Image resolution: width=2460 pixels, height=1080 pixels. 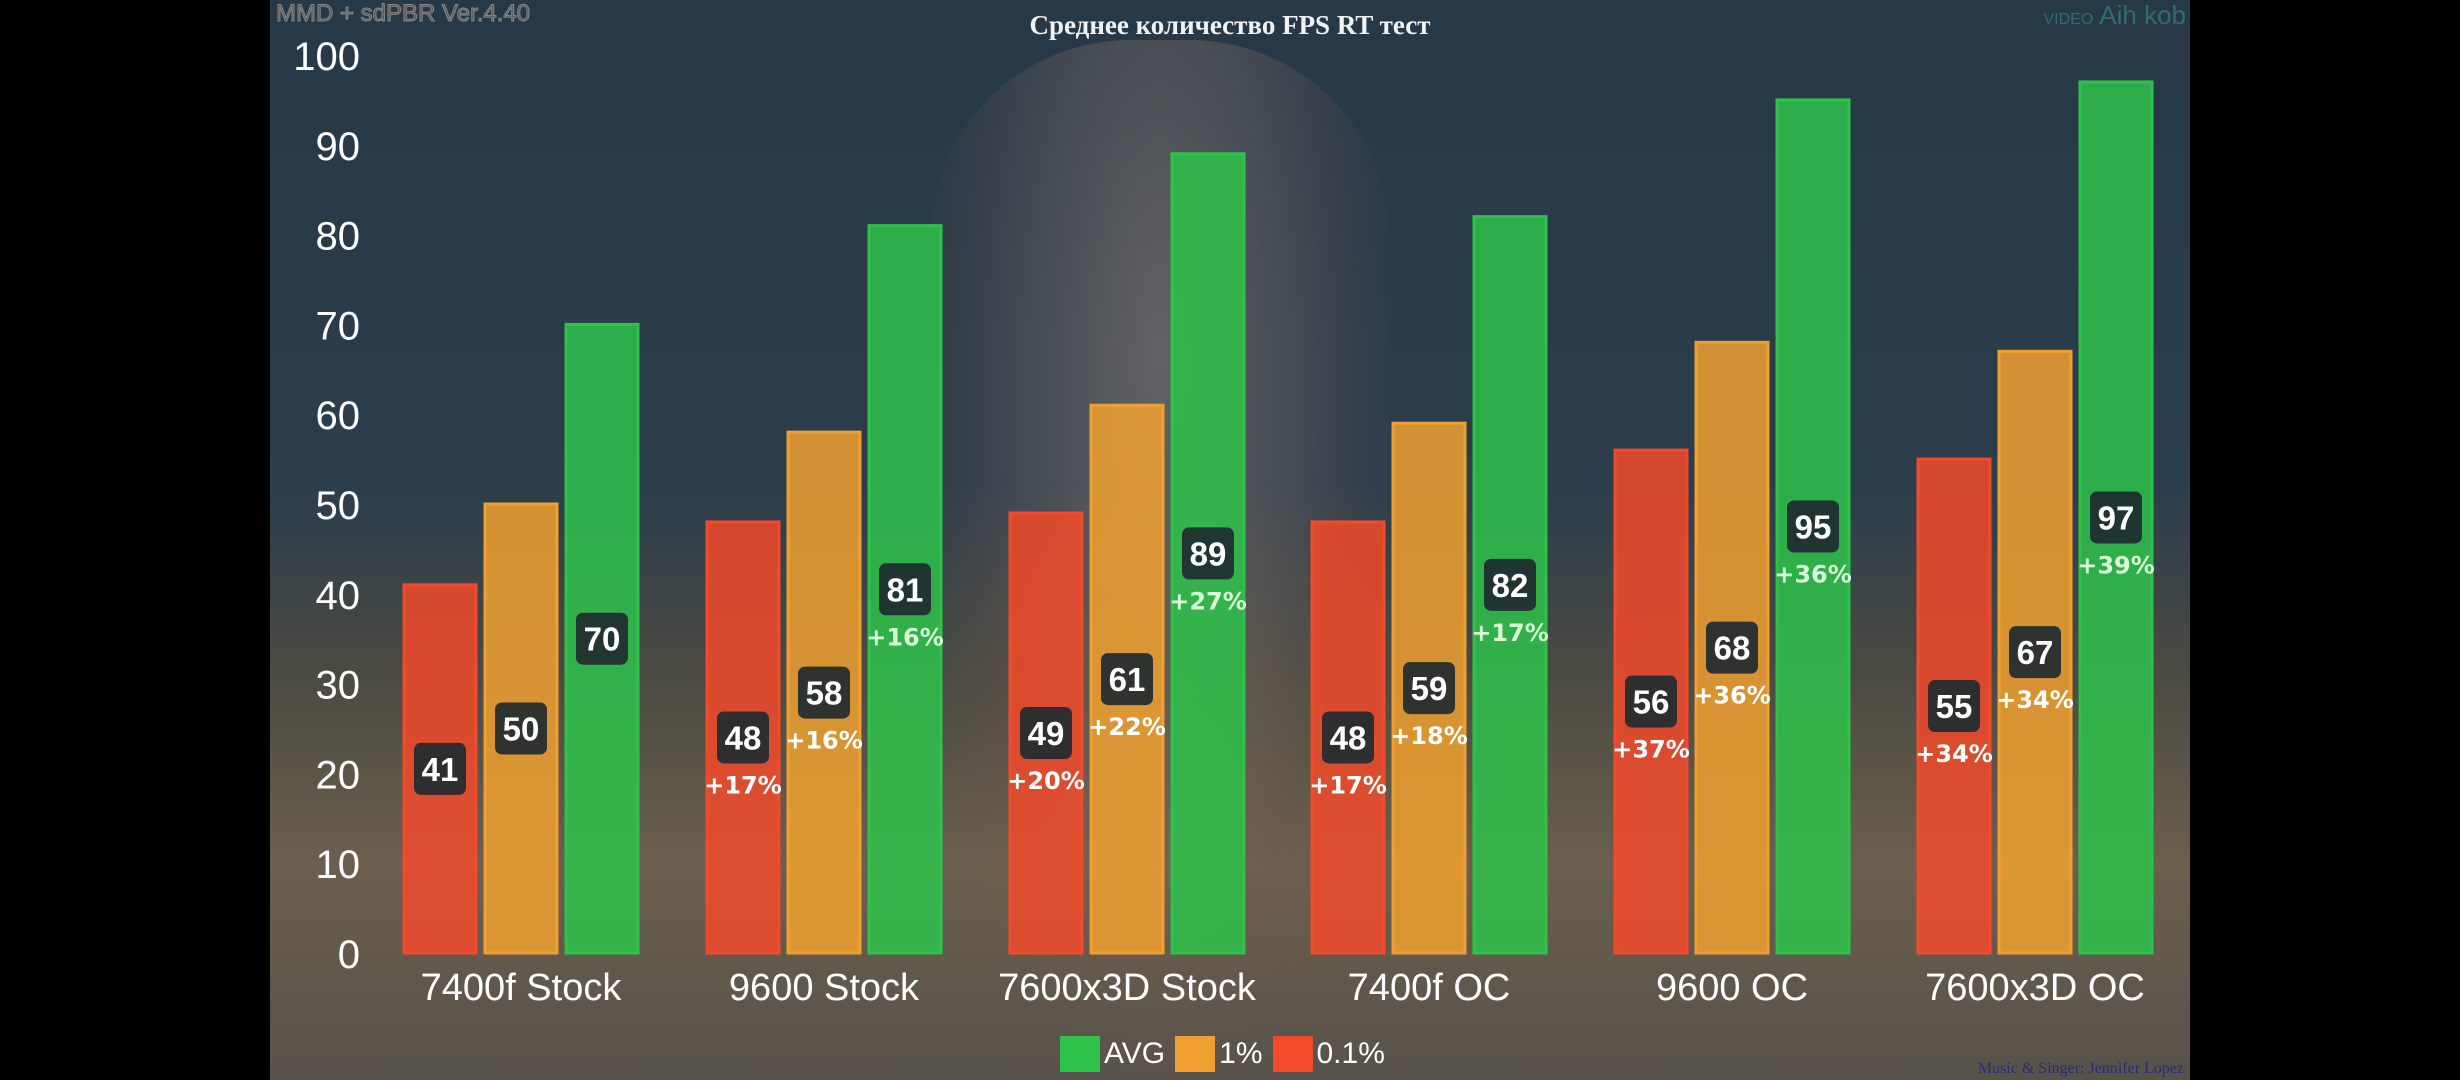 What do you see at coordinates (522, 988) in the screenshot?
I see `x-tick-label: 7400f Stock` at bounding box center [522, 988].